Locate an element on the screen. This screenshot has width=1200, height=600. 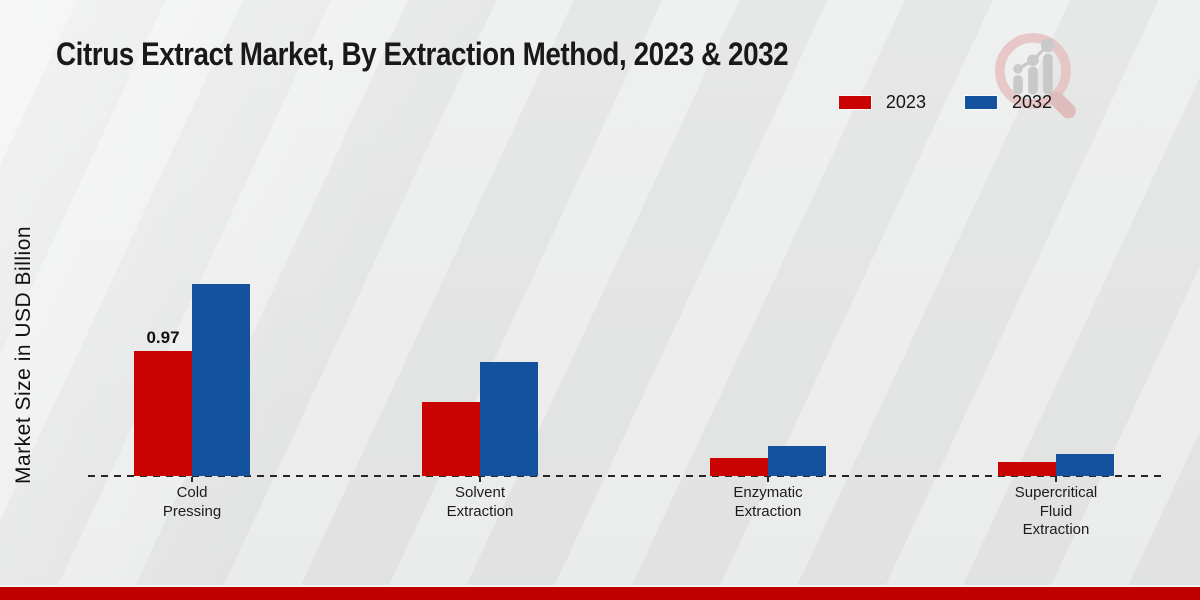
x-tick-enzymatic-extraction is located at coordinates (768, 479).